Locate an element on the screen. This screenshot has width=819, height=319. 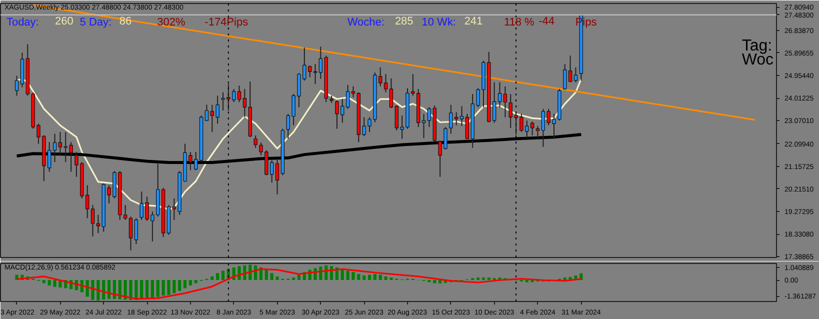
annotation: Woche: is located at coordinates (365, 22).